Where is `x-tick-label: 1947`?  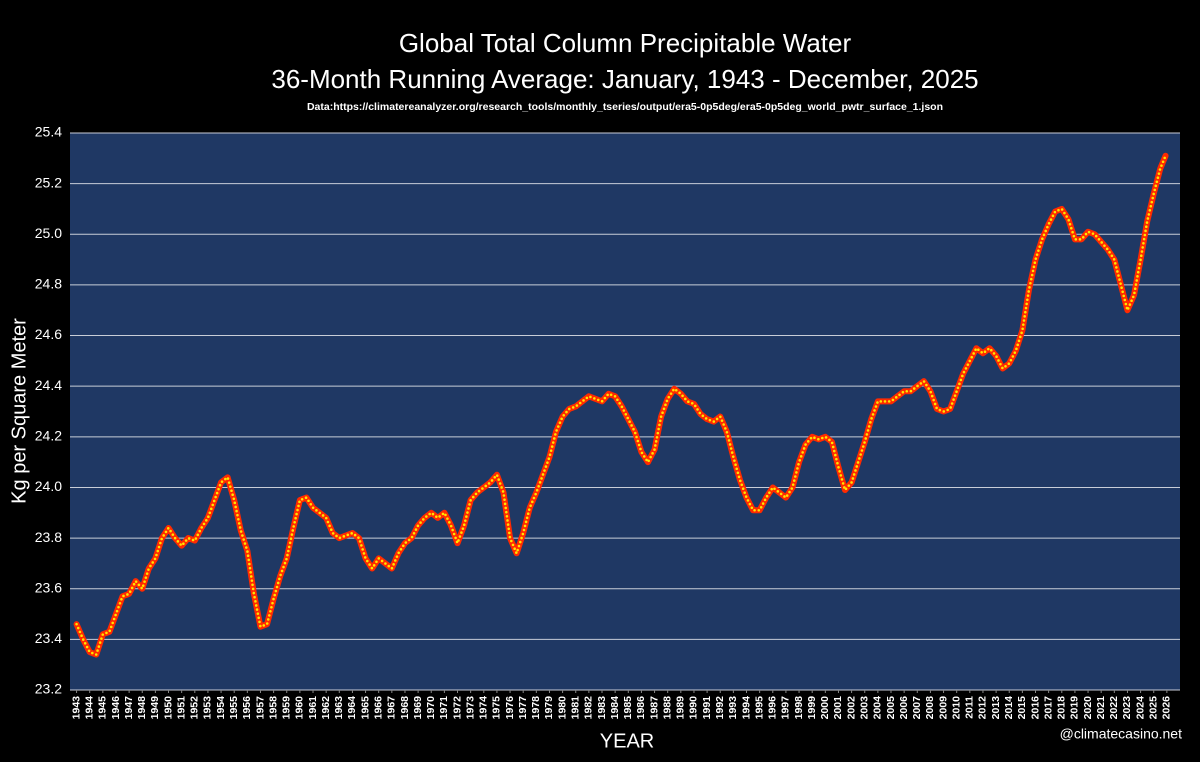
x-tick-label: 1947 is located at coordinates (129, 708).